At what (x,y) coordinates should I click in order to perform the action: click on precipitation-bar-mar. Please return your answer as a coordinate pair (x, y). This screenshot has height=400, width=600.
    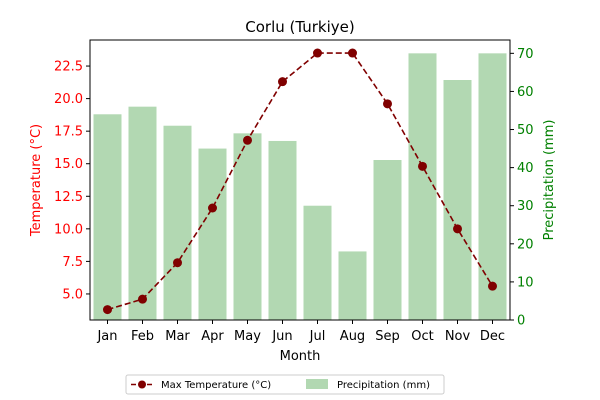
    Looking at the image, I should click on (177, 222).